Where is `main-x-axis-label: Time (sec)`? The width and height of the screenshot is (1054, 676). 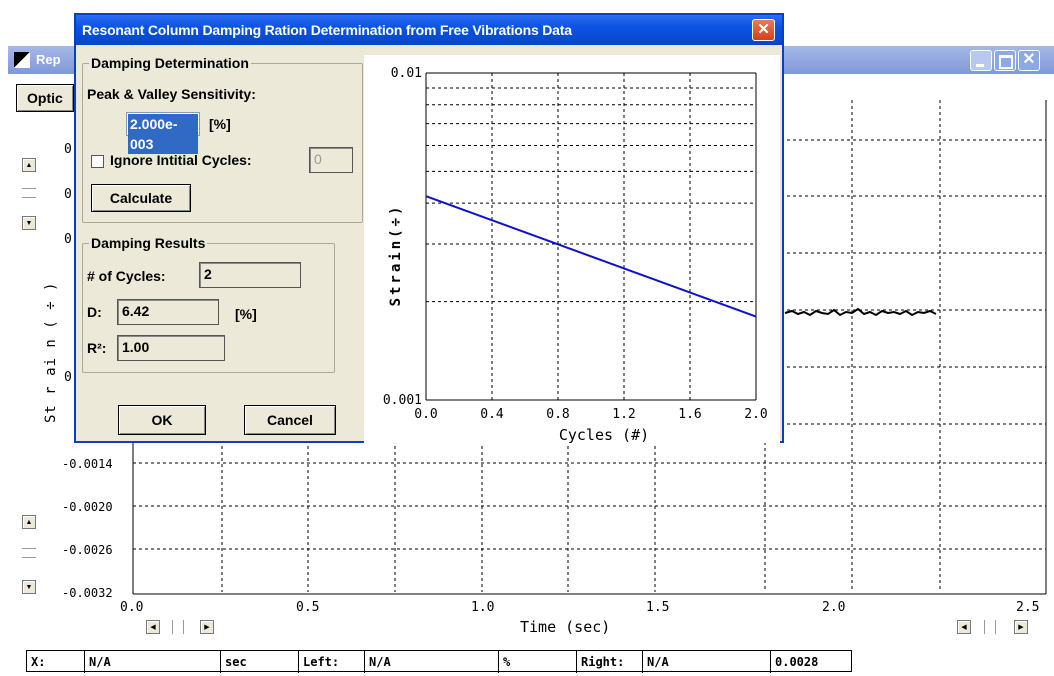 main-x-axis-label: Time (sec) is located at coordinates (565, 627).